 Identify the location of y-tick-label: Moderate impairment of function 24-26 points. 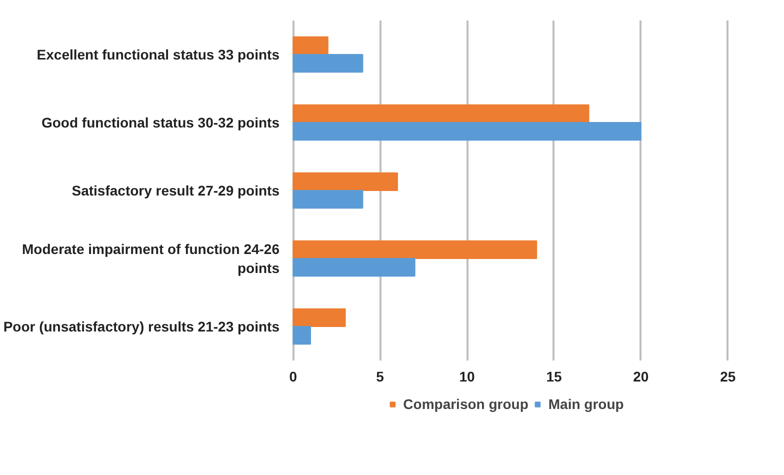
(151, 258).